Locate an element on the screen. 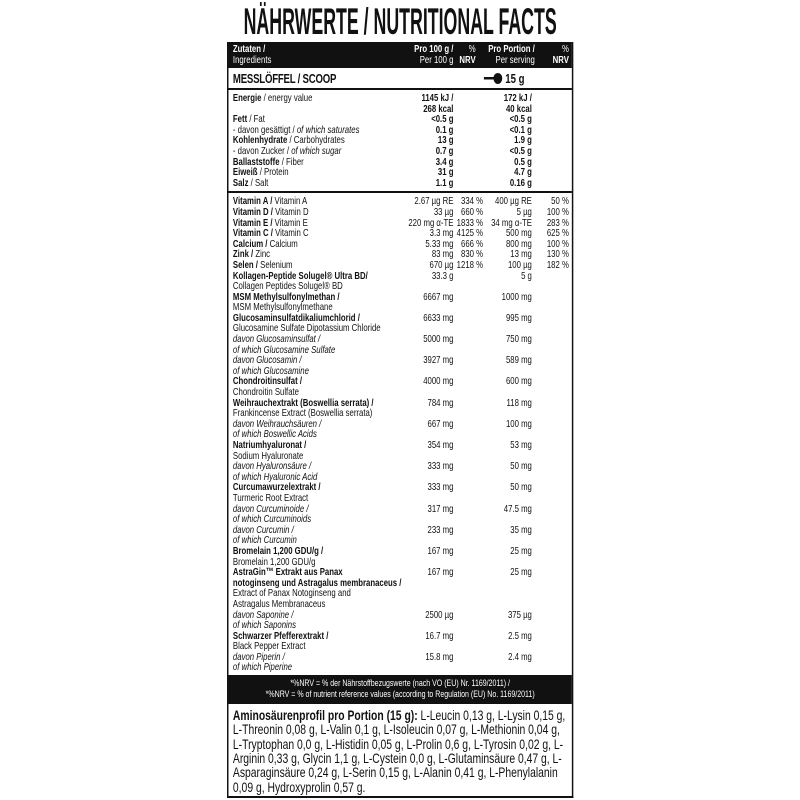 The width and height of the screenshot is (800, 800). nutrient-name-en: / energy value is located at coordinates (287, 98).